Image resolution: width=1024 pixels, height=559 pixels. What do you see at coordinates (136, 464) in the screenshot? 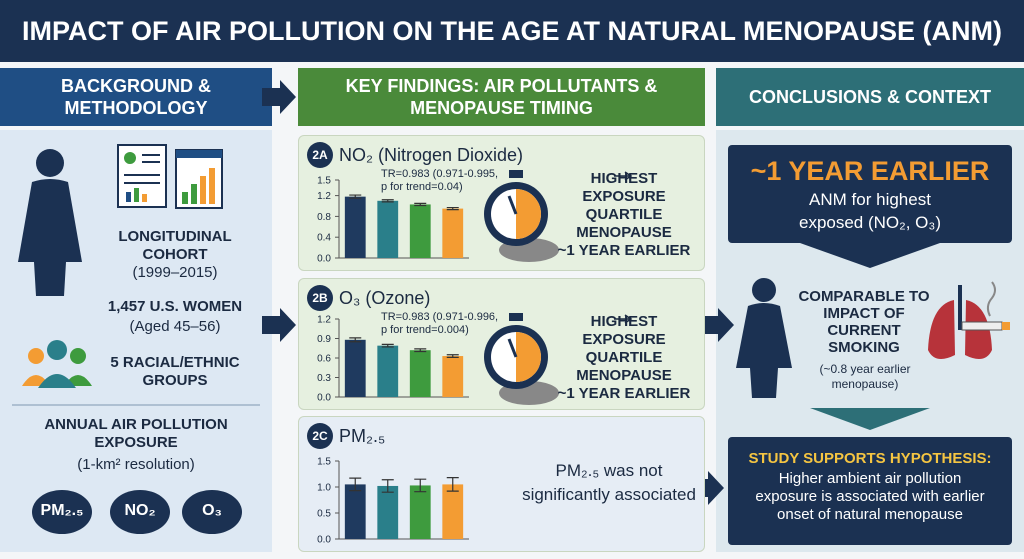
I see `resolution: (1-km² resolution)` at bounding box center [136, 464].